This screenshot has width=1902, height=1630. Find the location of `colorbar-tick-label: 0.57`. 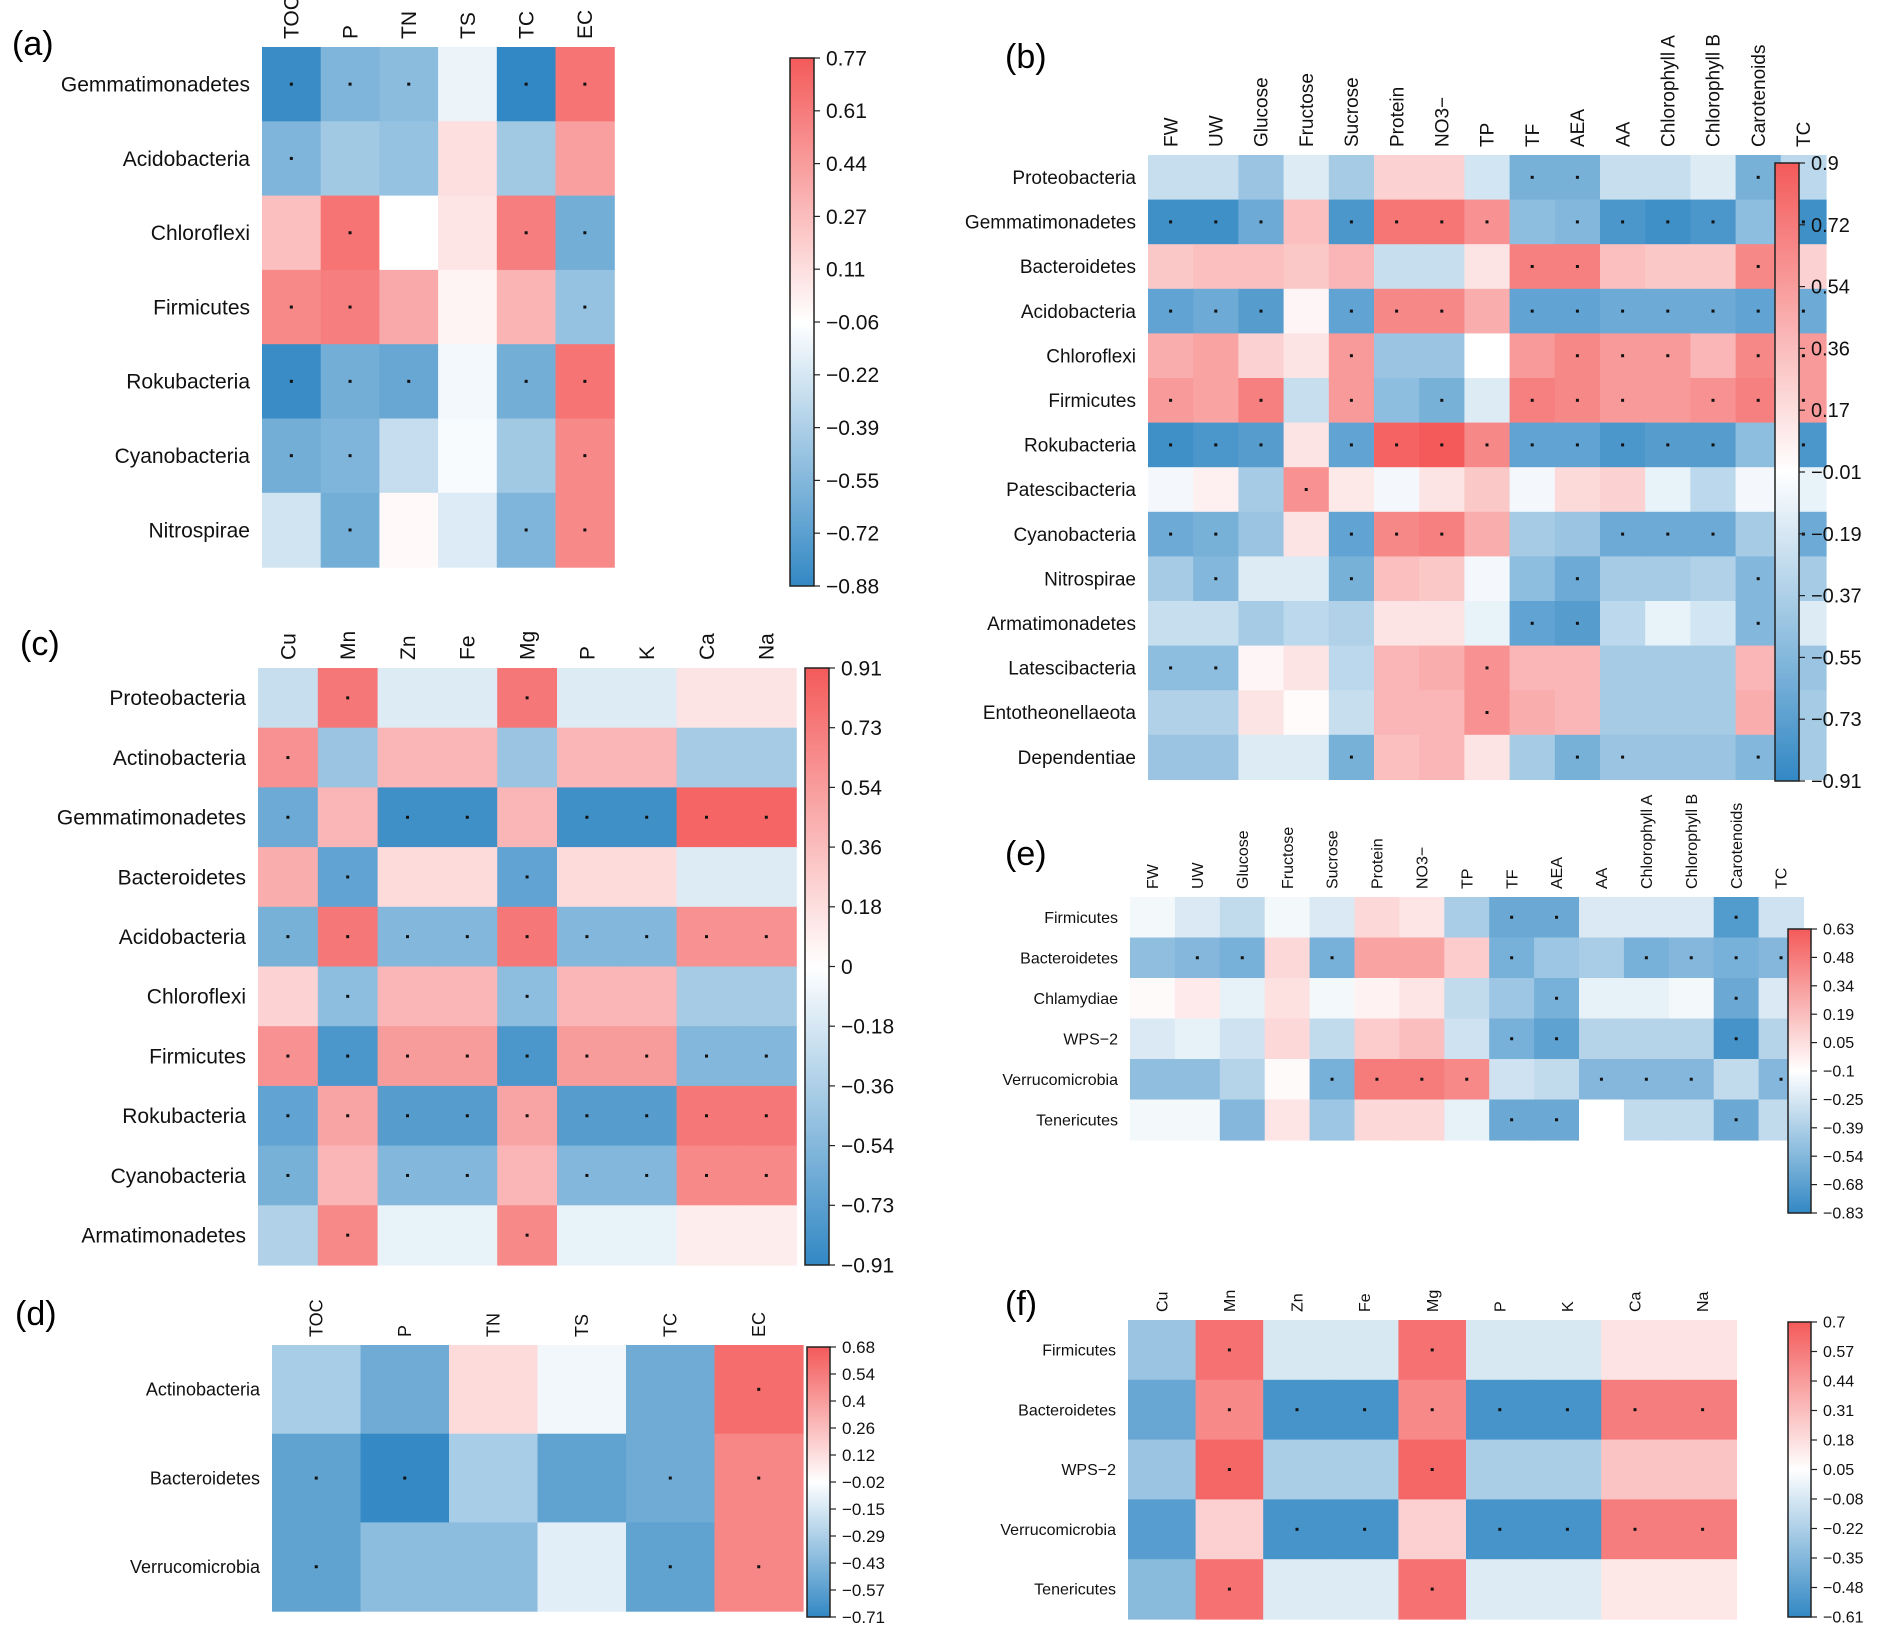

colorbar-tick-label: 0.57 is located at coordinates (1838, 1352).